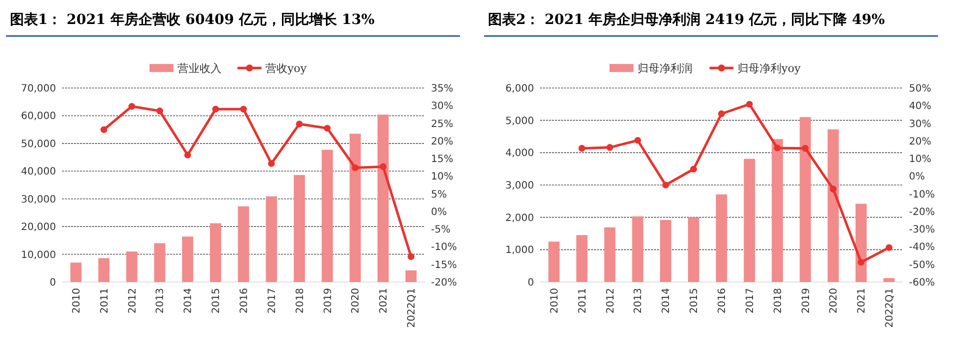 Image resolution: width=960 pixels, height=343 pixels. I want to click on y2-tick-label: 5%, so click(439, 194).